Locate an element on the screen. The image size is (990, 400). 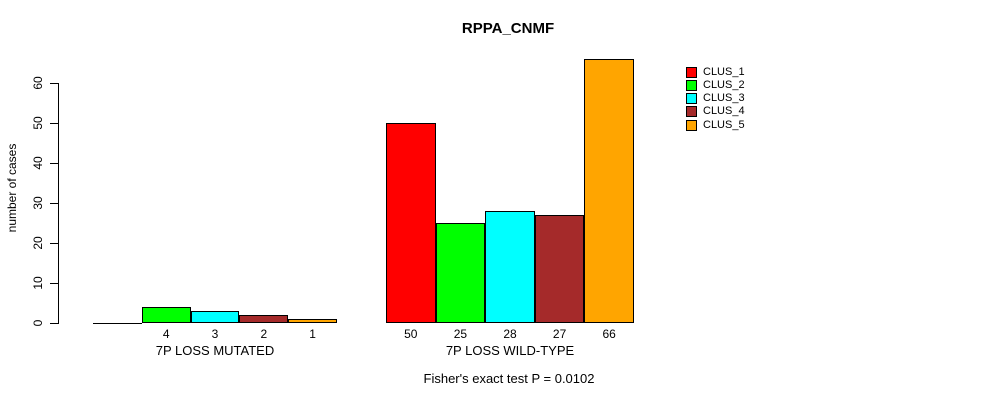
legend-item-clus-5: CLUS_5 is located at coordinates (715, 125).